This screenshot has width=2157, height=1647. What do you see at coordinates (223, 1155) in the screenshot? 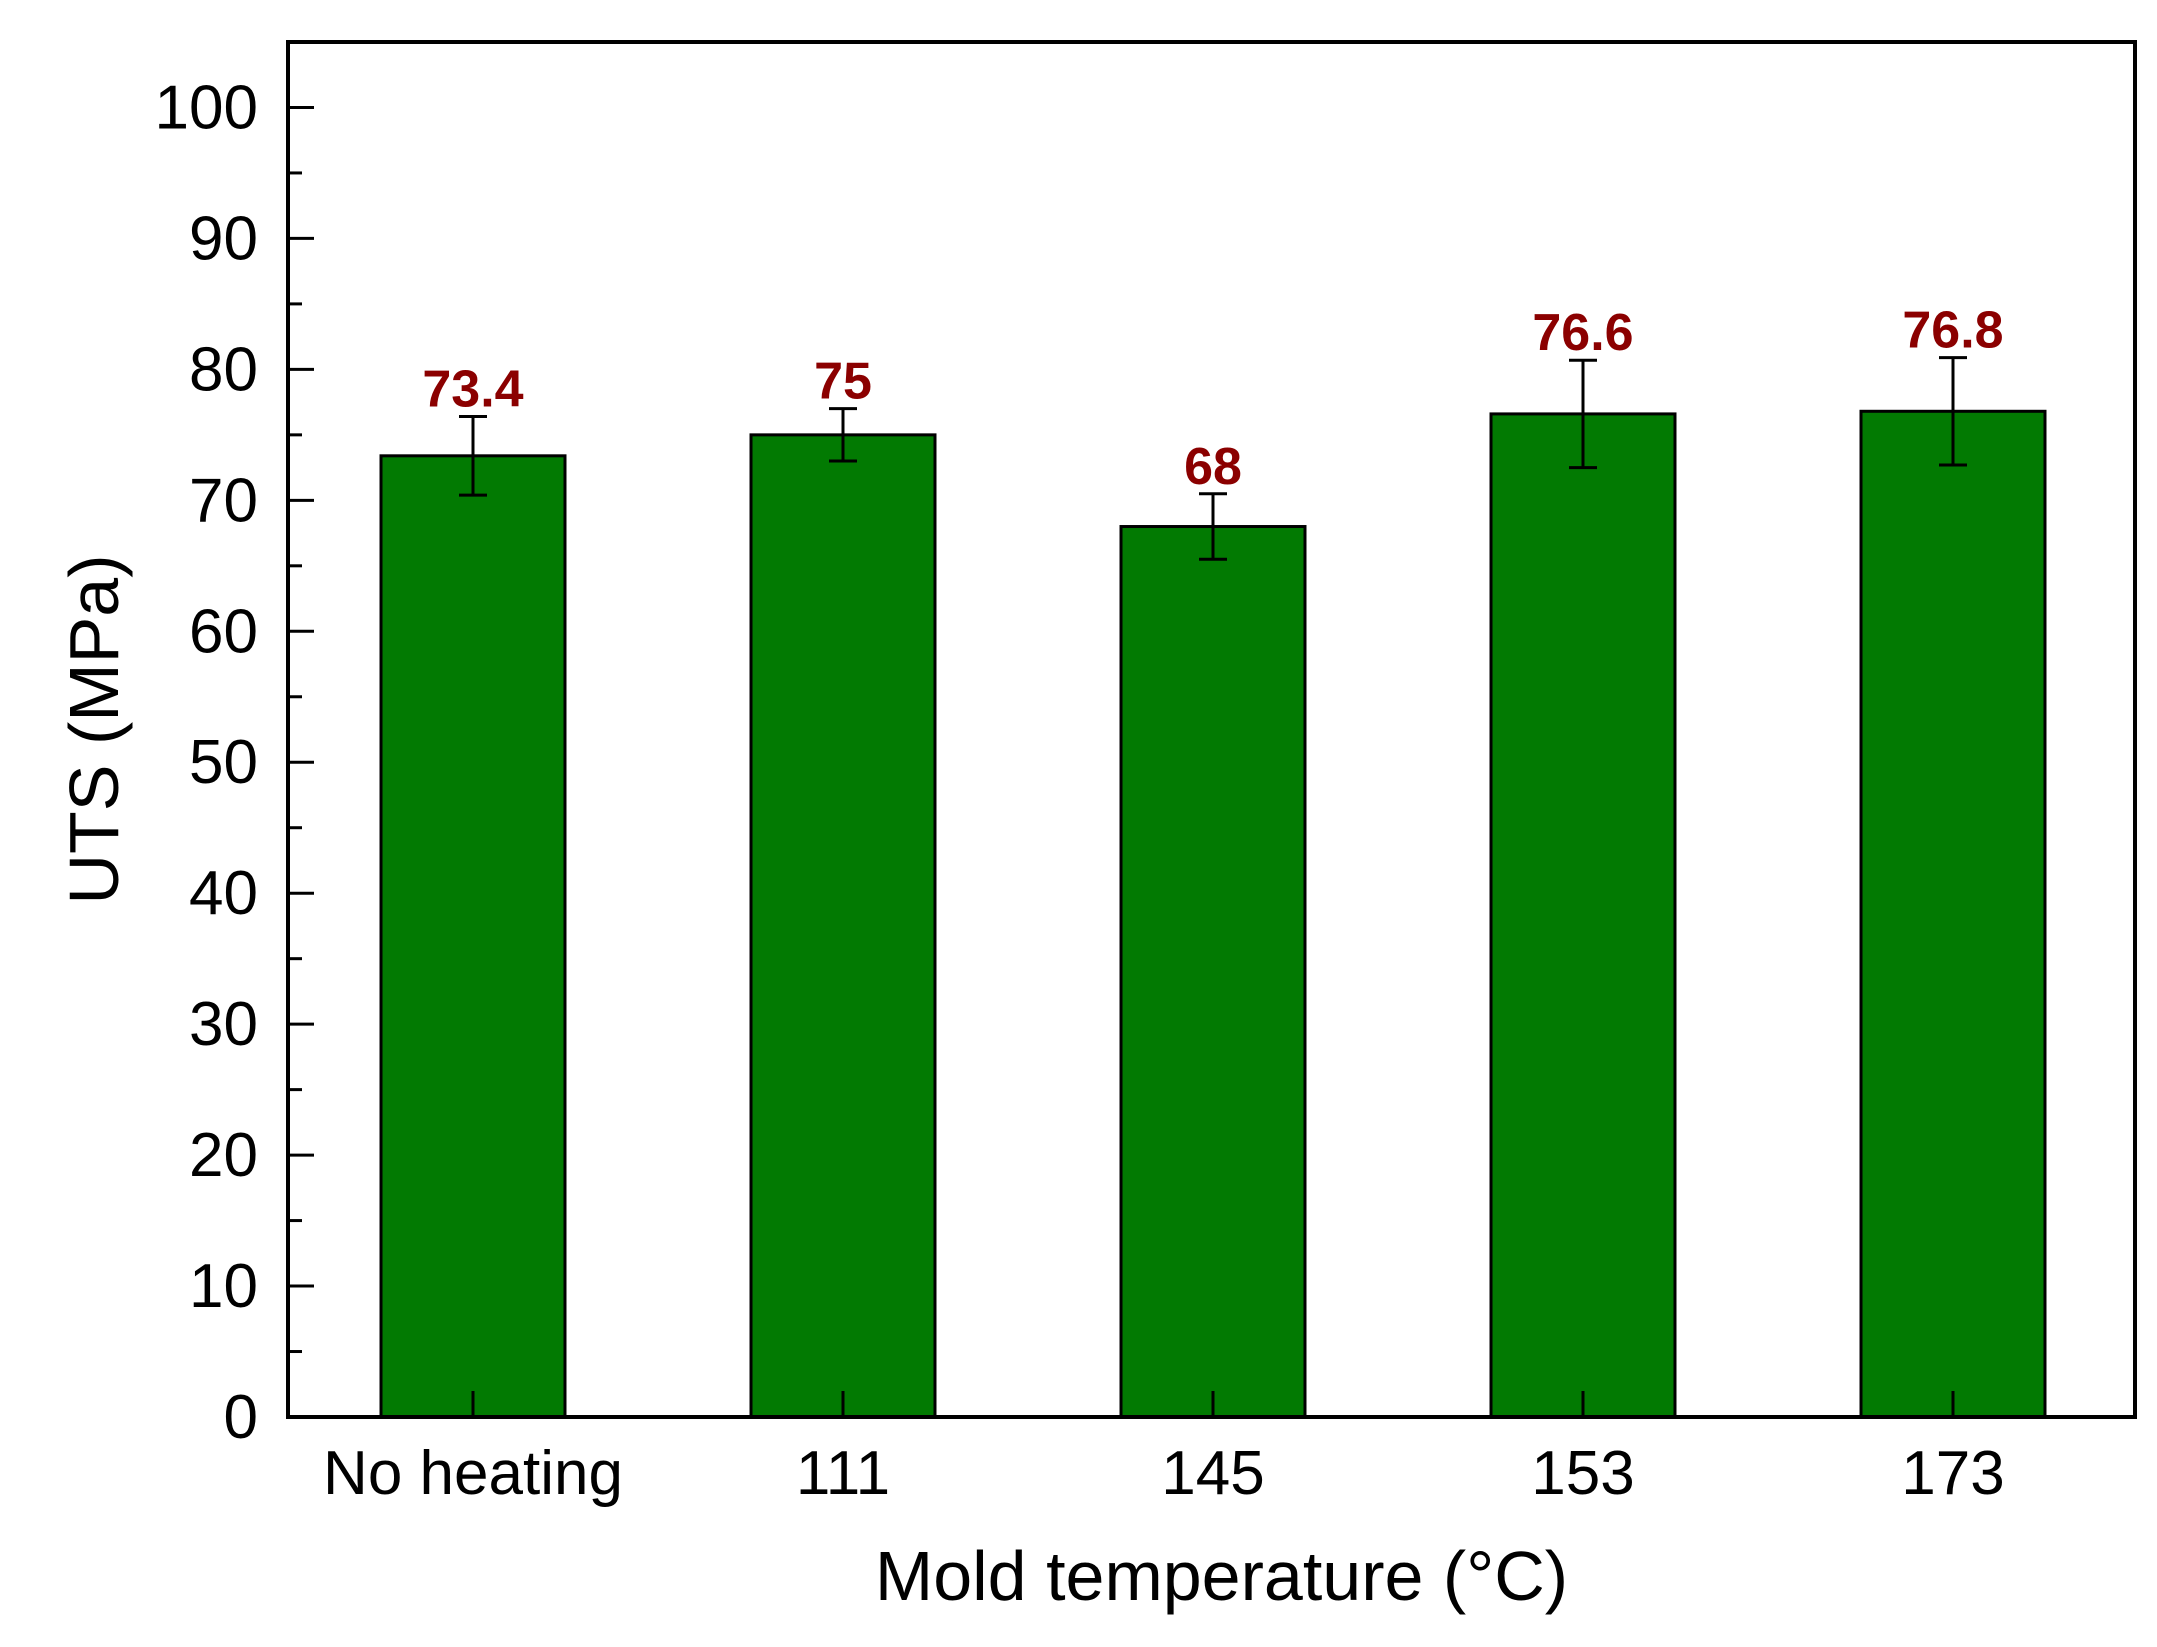
I see `y-tick-label: 20` at bounding box center [223, 1155].